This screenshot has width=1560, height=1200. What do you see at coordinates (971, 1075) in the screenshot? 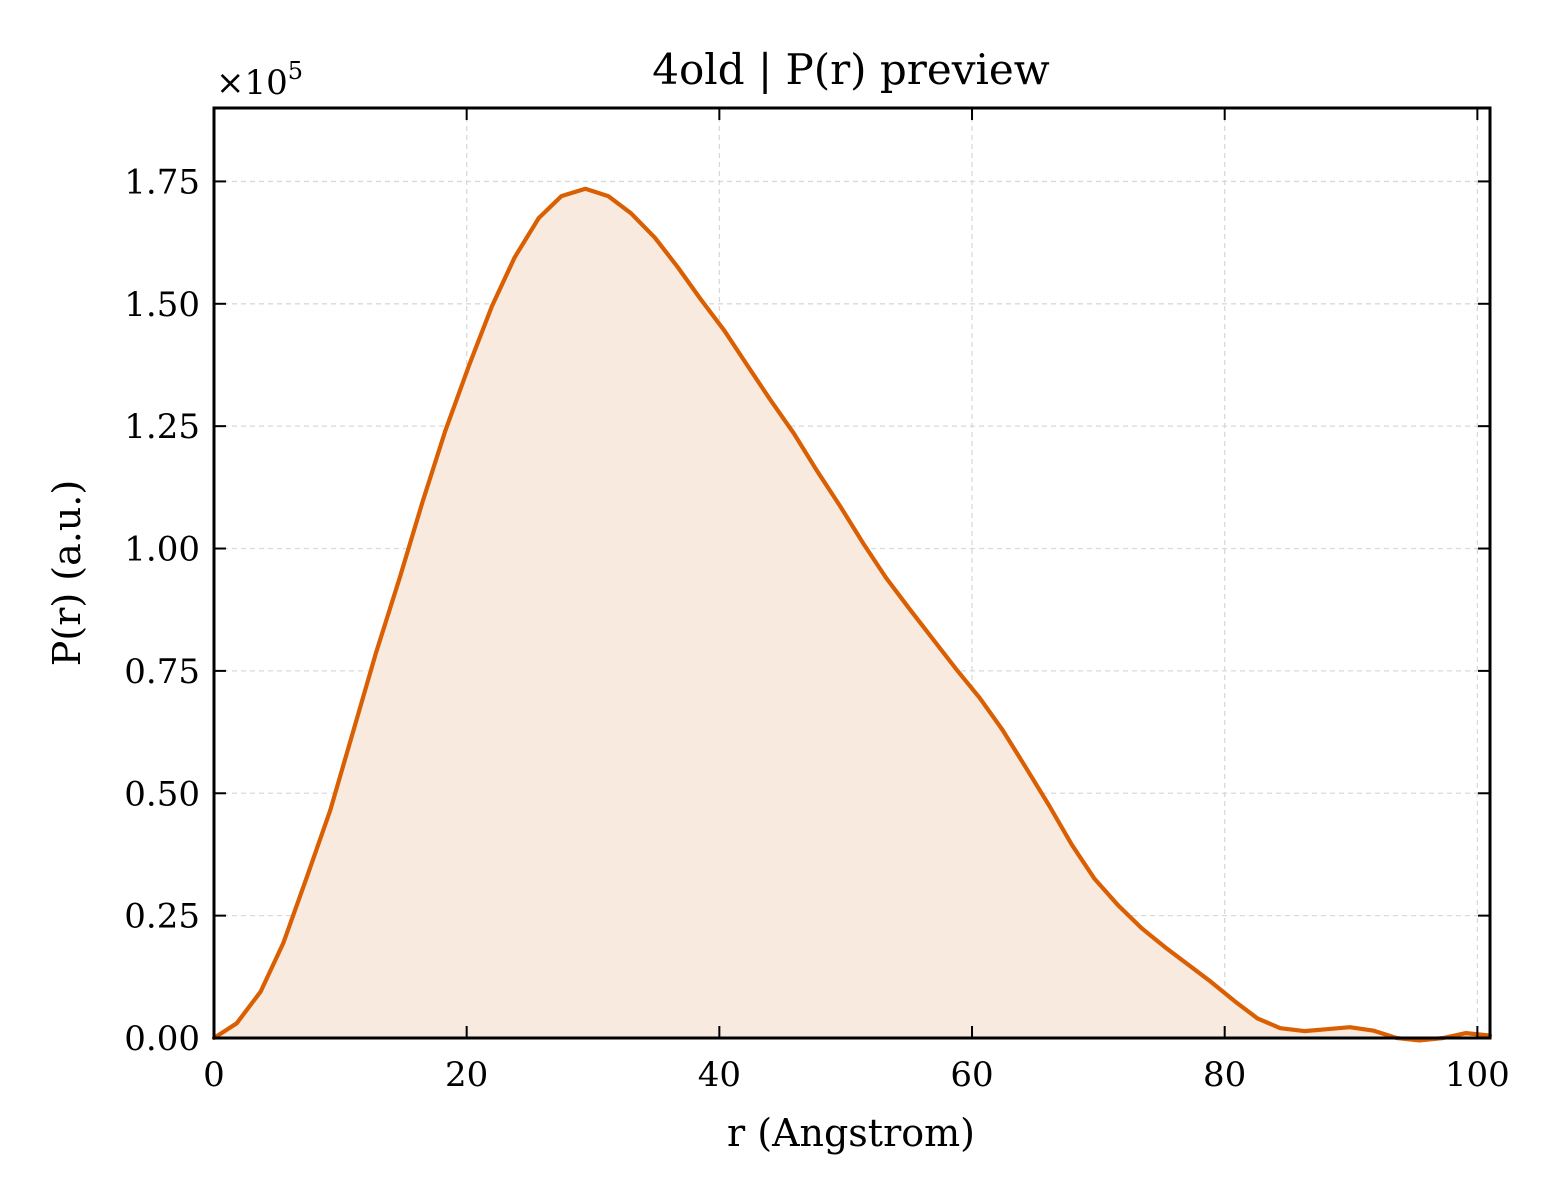
I see `x-tick-label: 60` at bounding box center [971, 1075].